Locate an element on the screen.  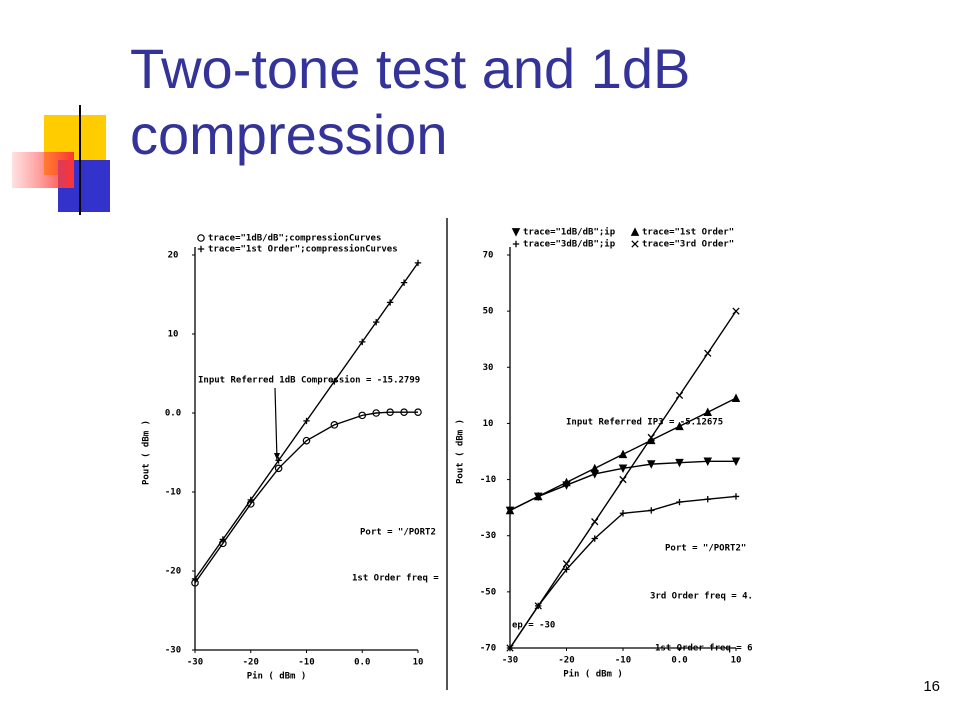
annotation: 1st Order freq = 6 is located at coordinates (704, 649).